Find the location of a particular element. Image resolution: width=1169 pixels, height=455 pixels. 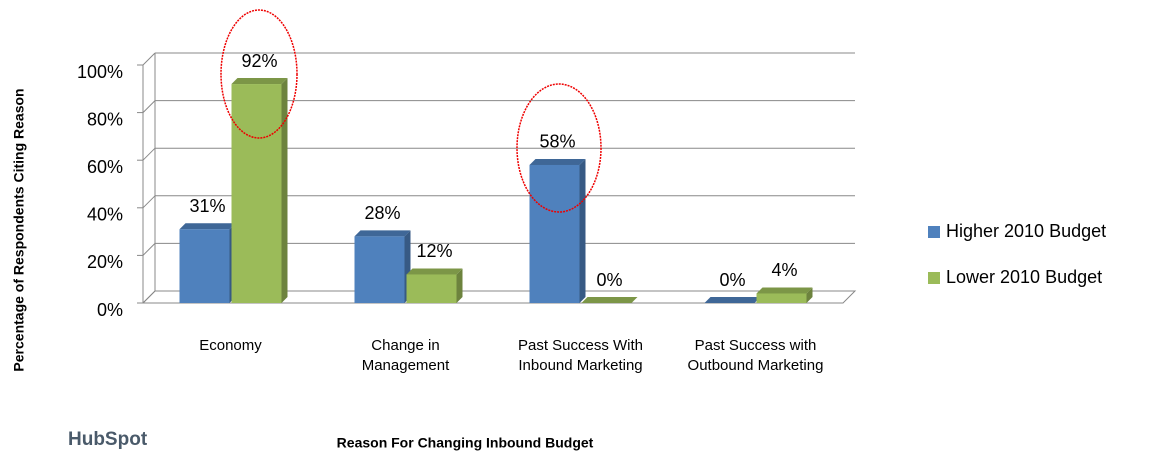

y-tick-label: 80% is located at coordinates (105, 119).